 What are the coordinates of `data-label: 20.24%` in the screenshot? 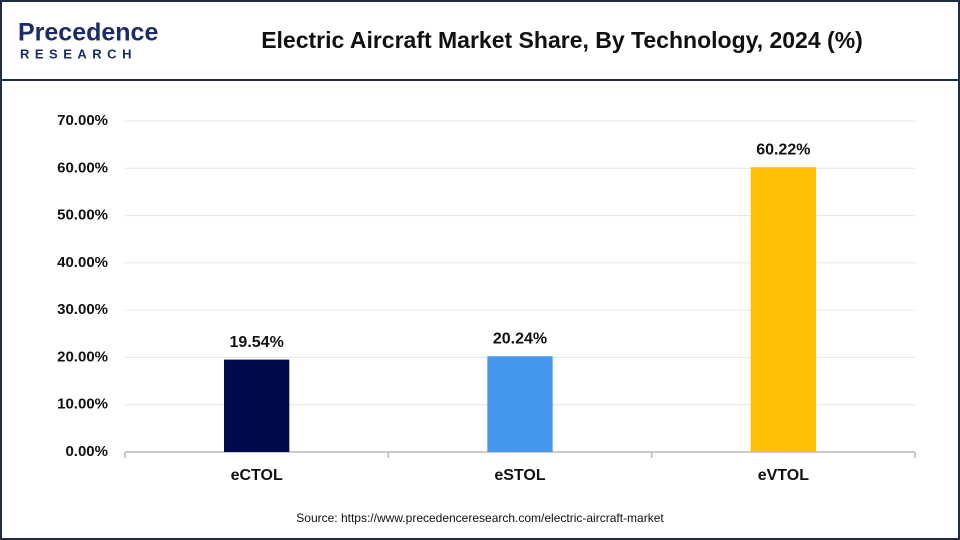 It's located at (520, 339).